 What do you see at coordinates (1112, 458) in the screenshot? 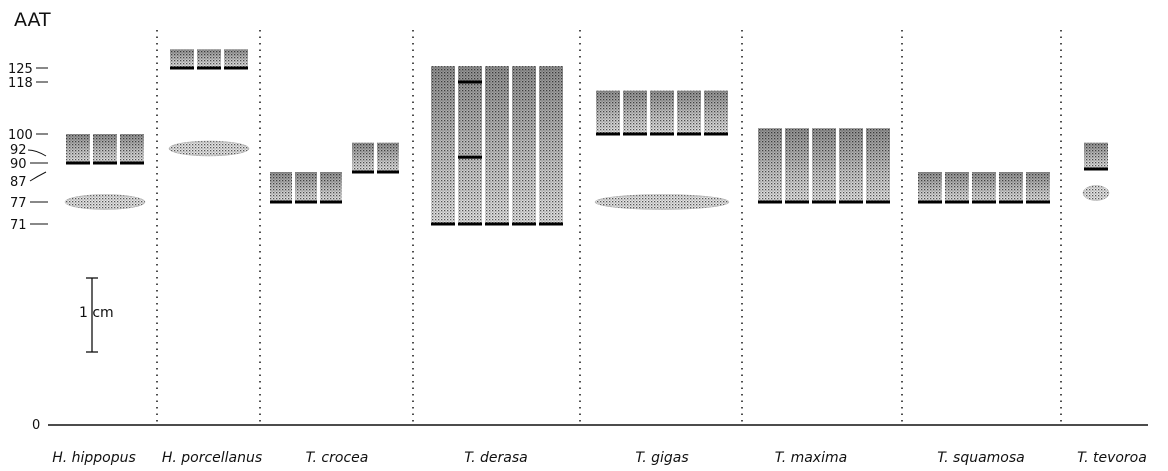
I see `species-label-t-tevoroa: T. tevoroa` at bounding box center [1112, 458].